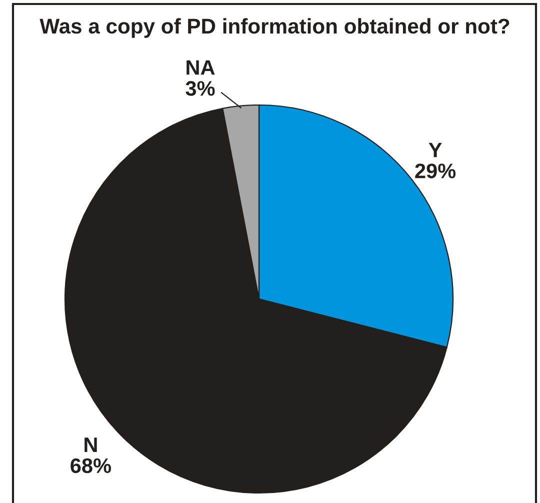 The width and height of the screenshot is (540, 503). I want to click on data-label: 29%, so click(435, 171).